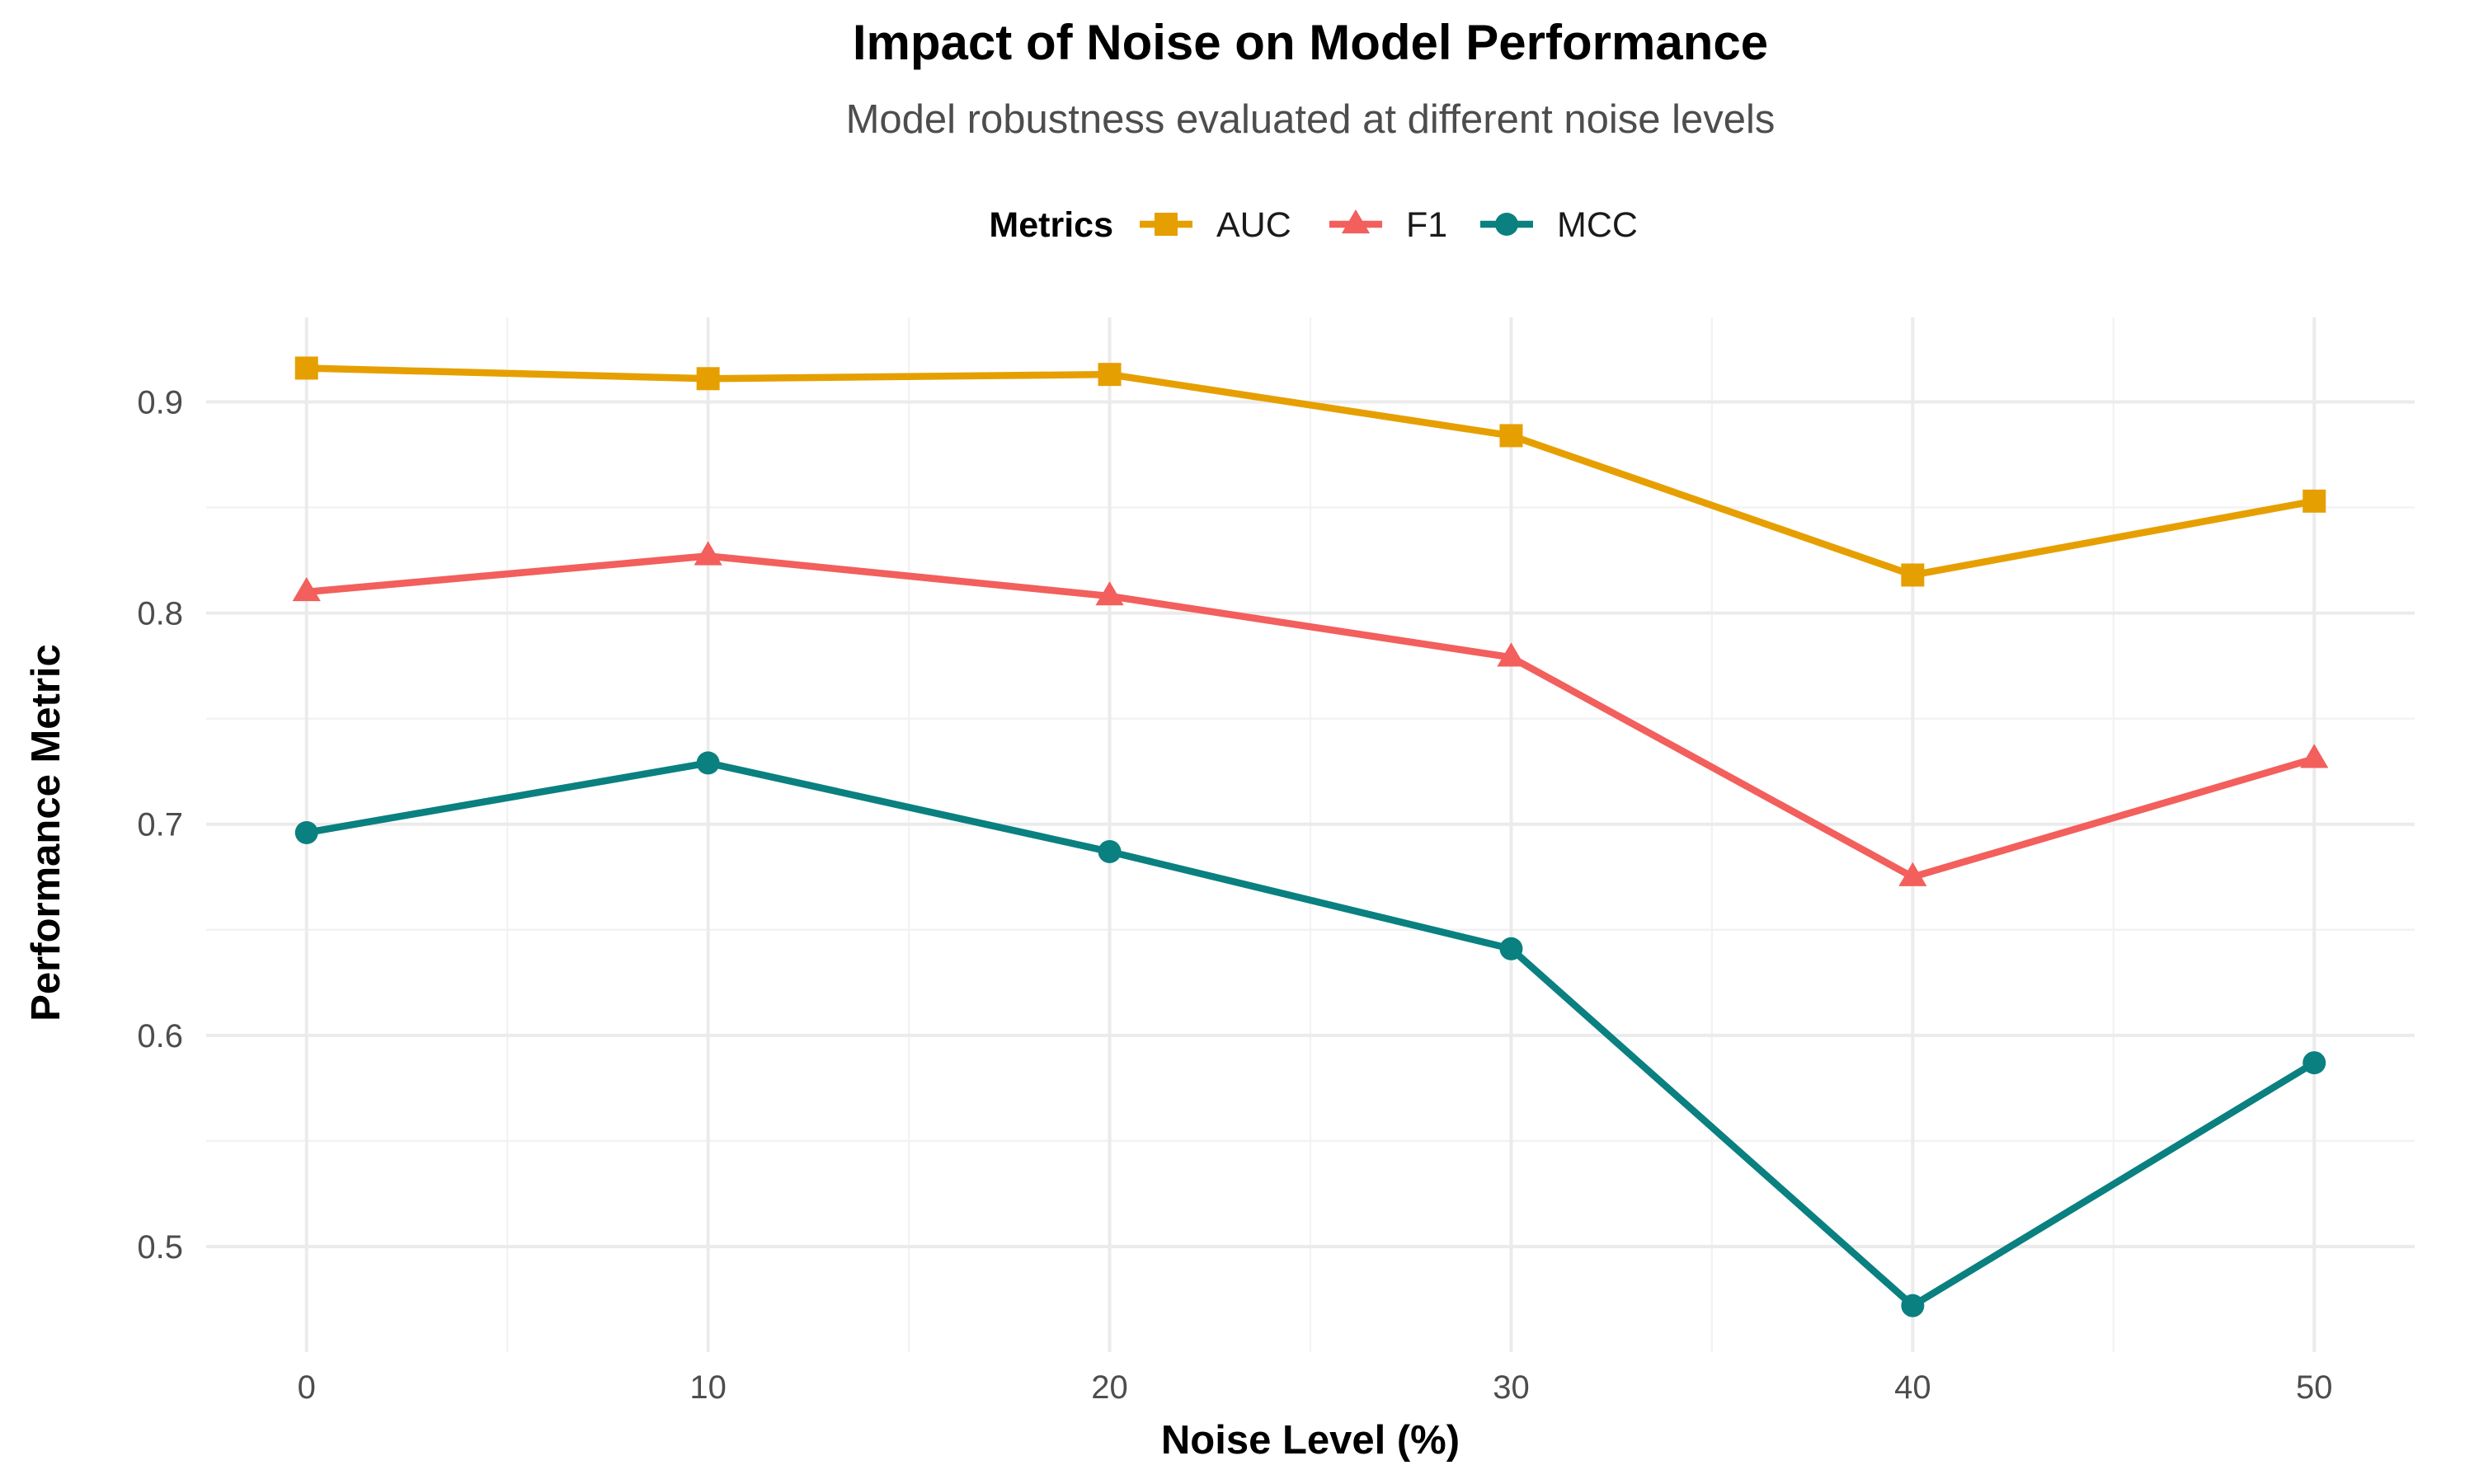 This screenshot has height=1484, width=2474. I want to click on legend-items: AUC F1 MCC, so click(1389, 225).